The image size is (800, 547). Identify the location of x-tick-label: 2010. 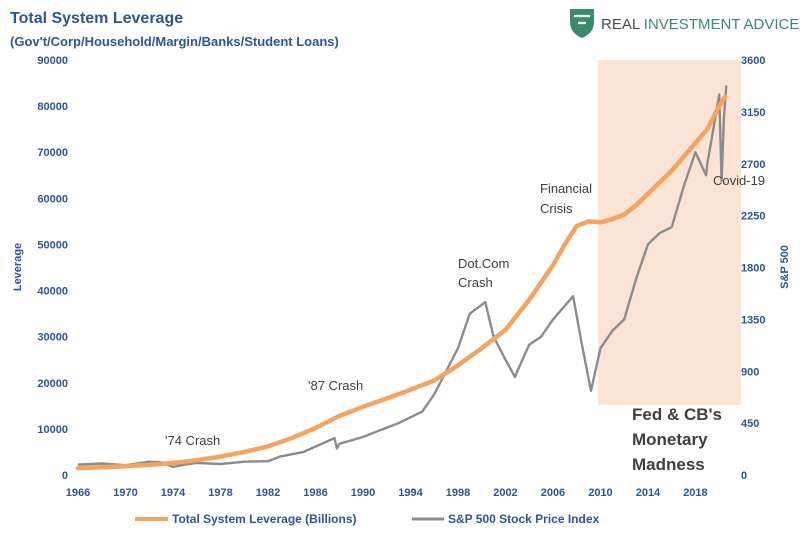
(600, 493).